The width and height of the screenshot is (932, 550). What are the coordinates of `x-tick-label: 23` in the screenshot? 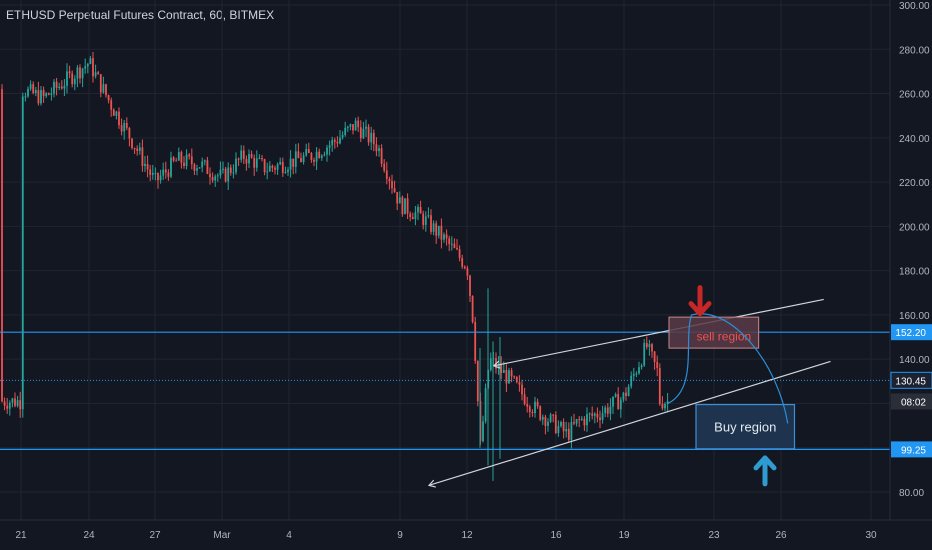 It's located at (714, 535).